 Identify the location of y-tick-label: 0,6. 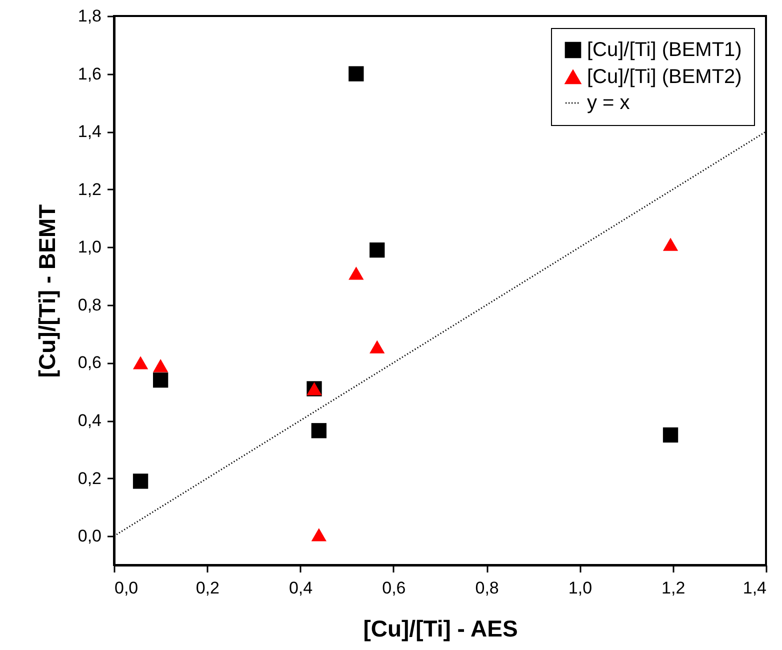
(90, 362).